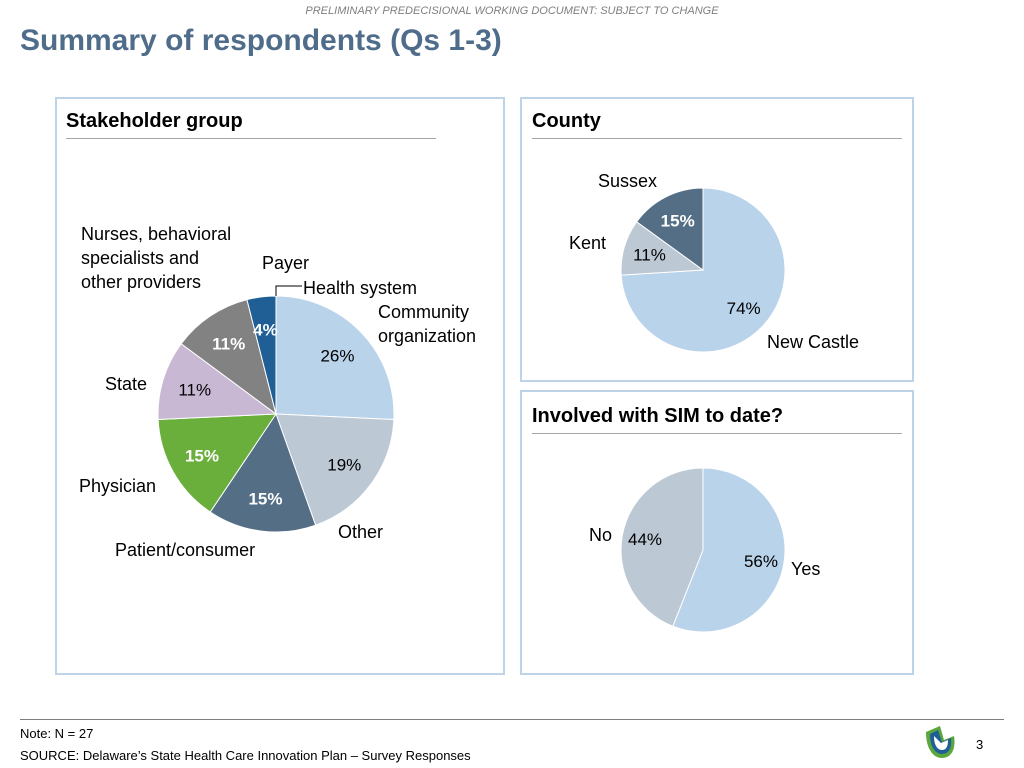 This screenshot has width=1024, height=768. Describe the element at coordinates (185, 550) in the screenshot. I see `category-label-patient: Patient/consumer` at that location.